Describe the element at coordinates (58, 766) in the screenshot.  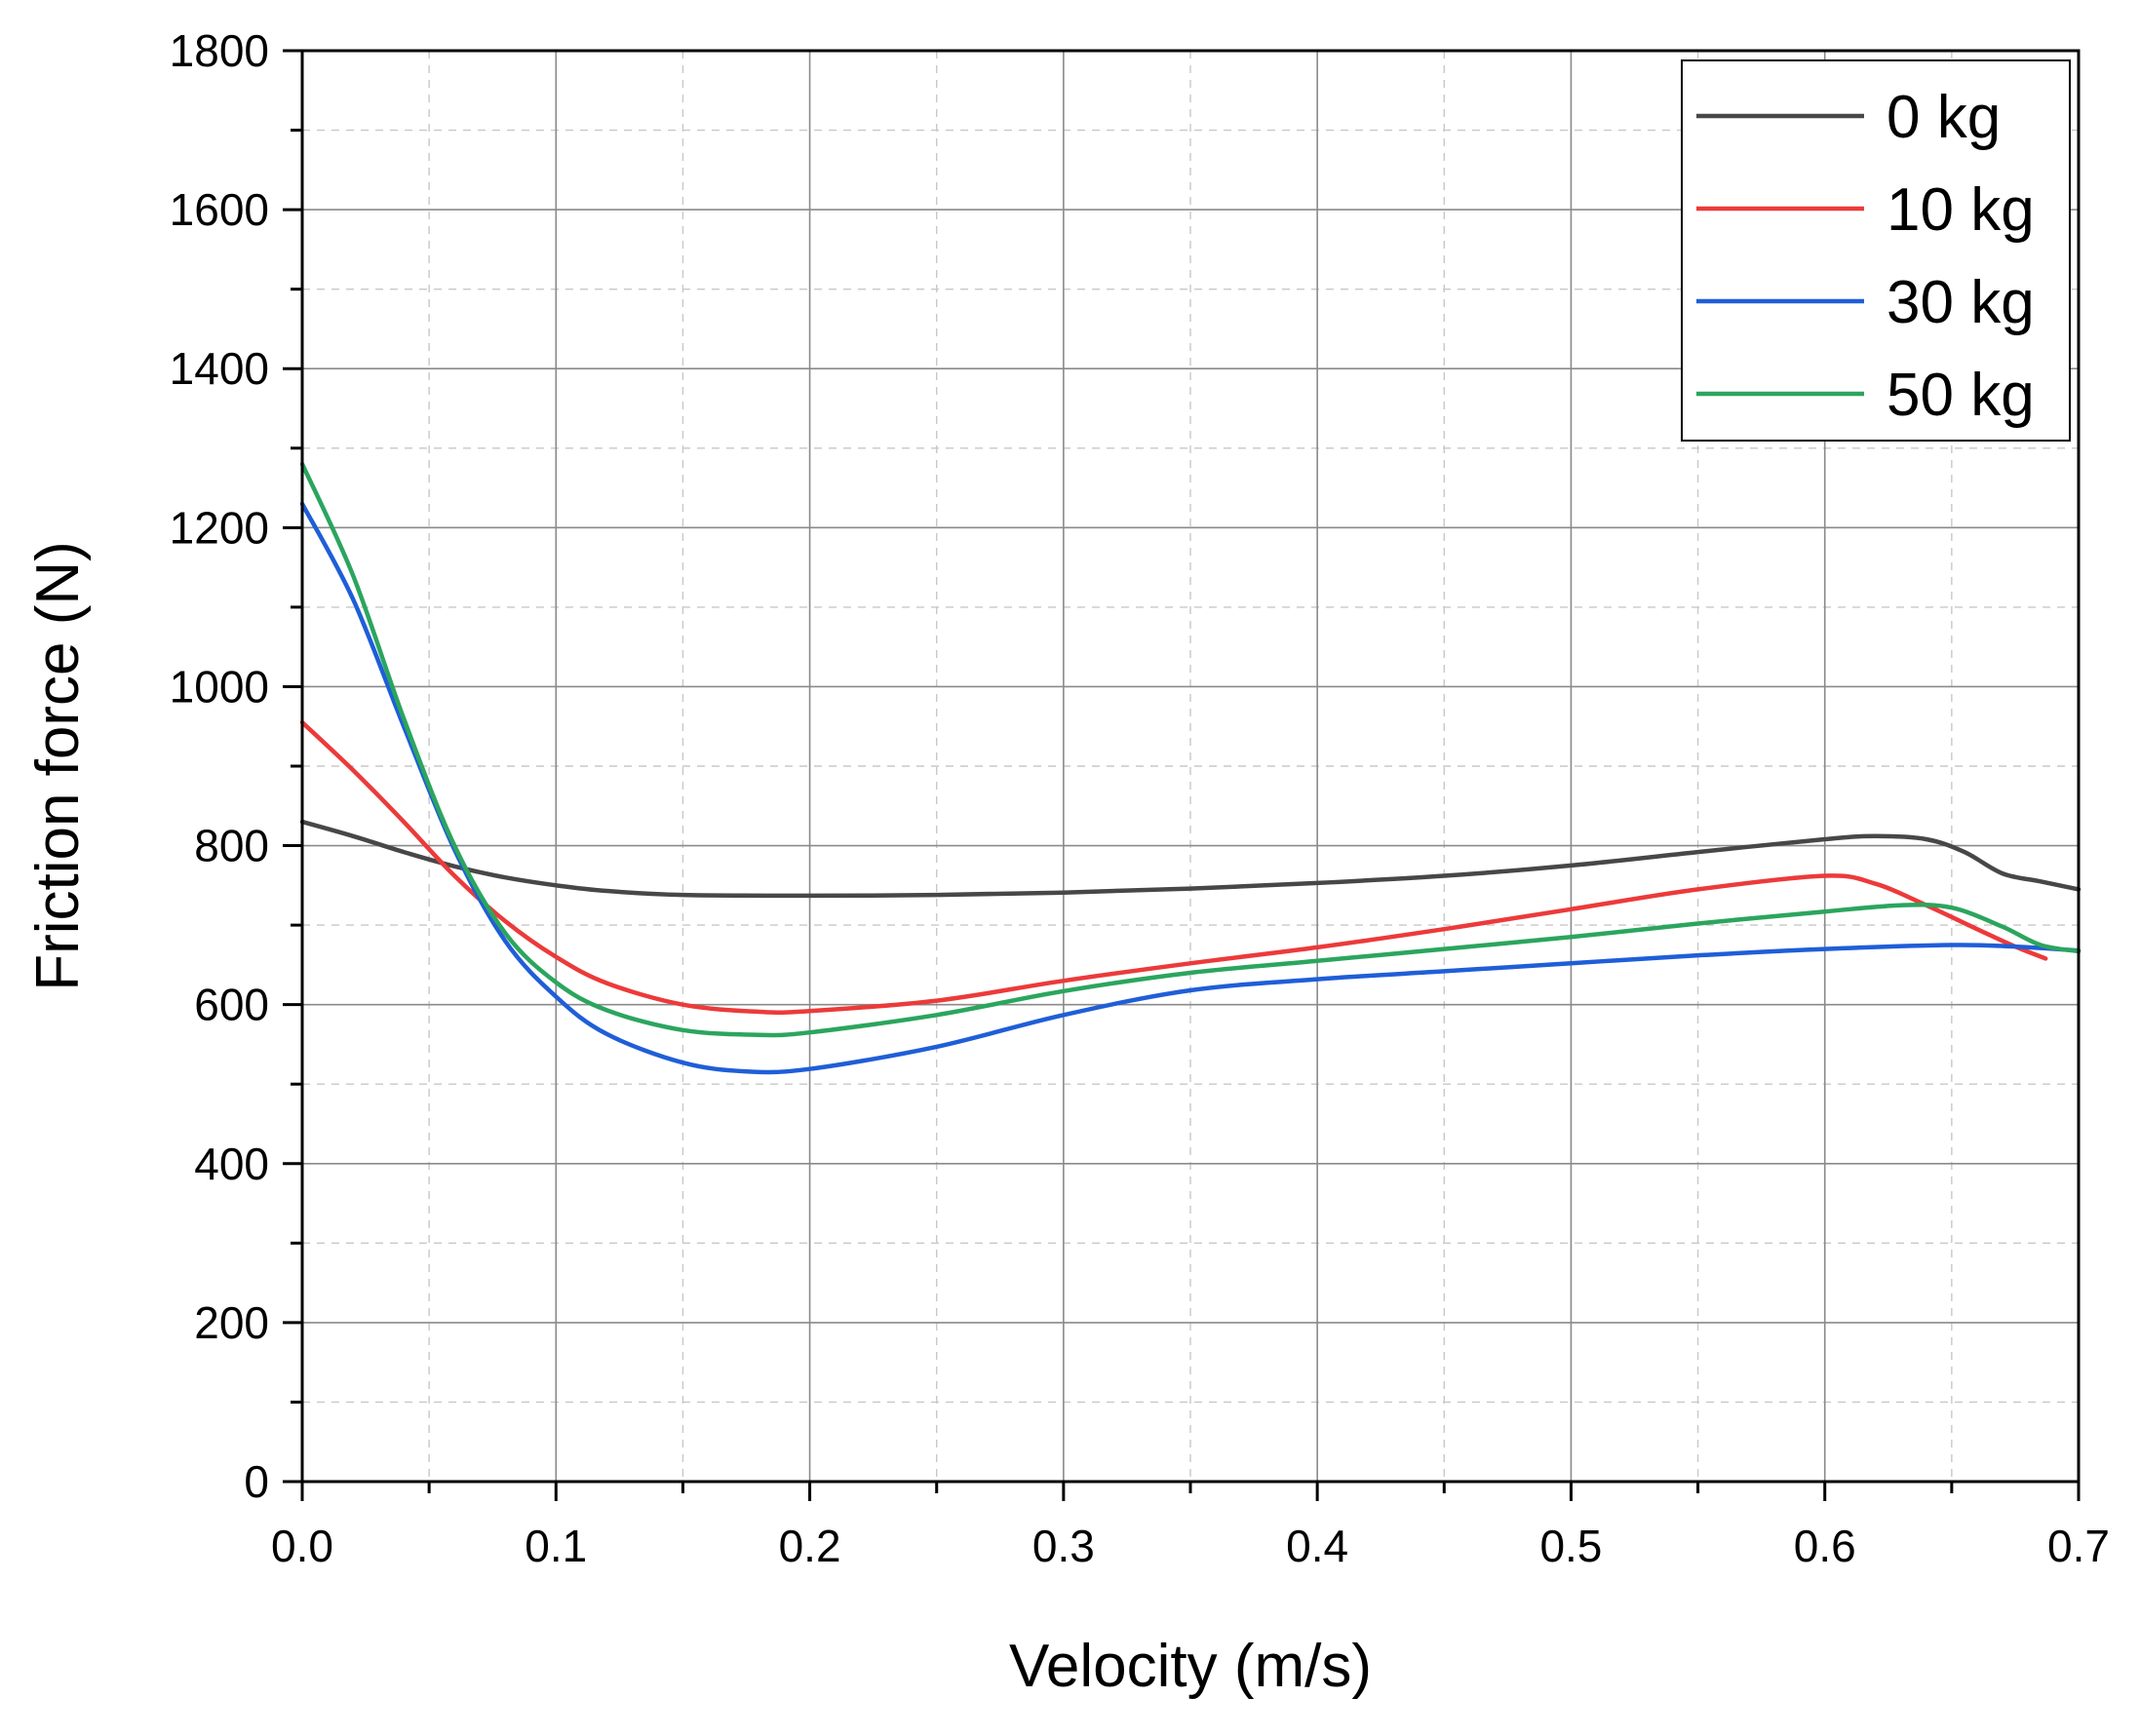
I see `y-axis-title: Friction force (N)` at that location.